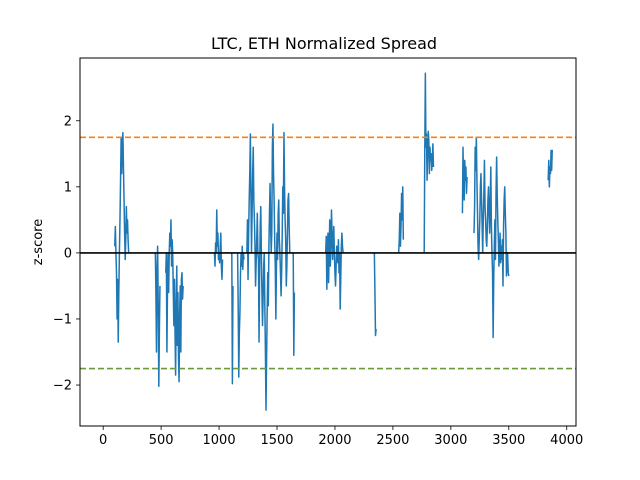 The height and width of the screenshot is (480, 640). Describe the element at coordinates (161, 440) in the screenshot. I see `x-tick-label: 500` at that location.